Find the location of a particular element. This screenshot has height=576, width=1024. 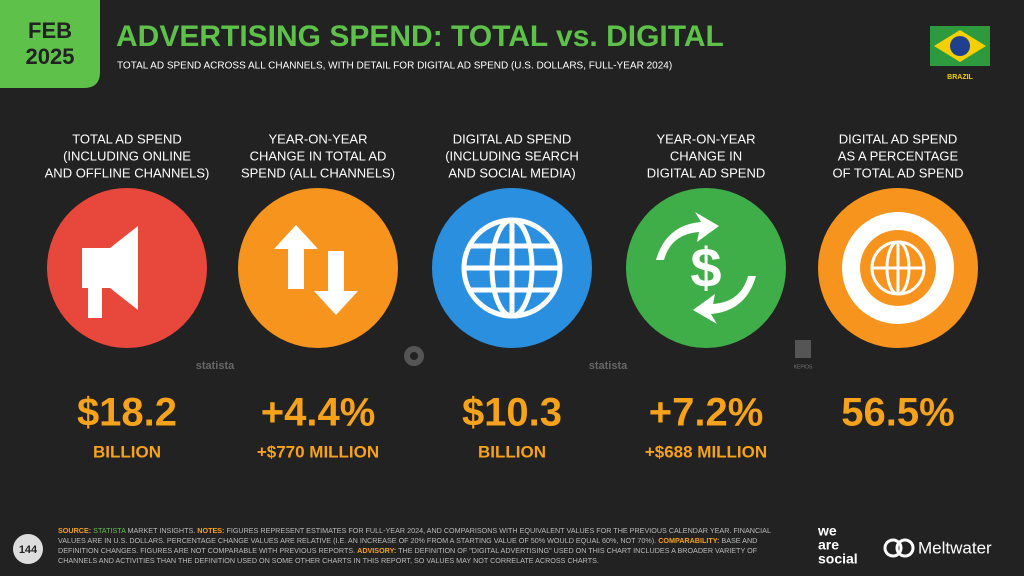

card-value: +7.2% is located at coordinates (706, 413).